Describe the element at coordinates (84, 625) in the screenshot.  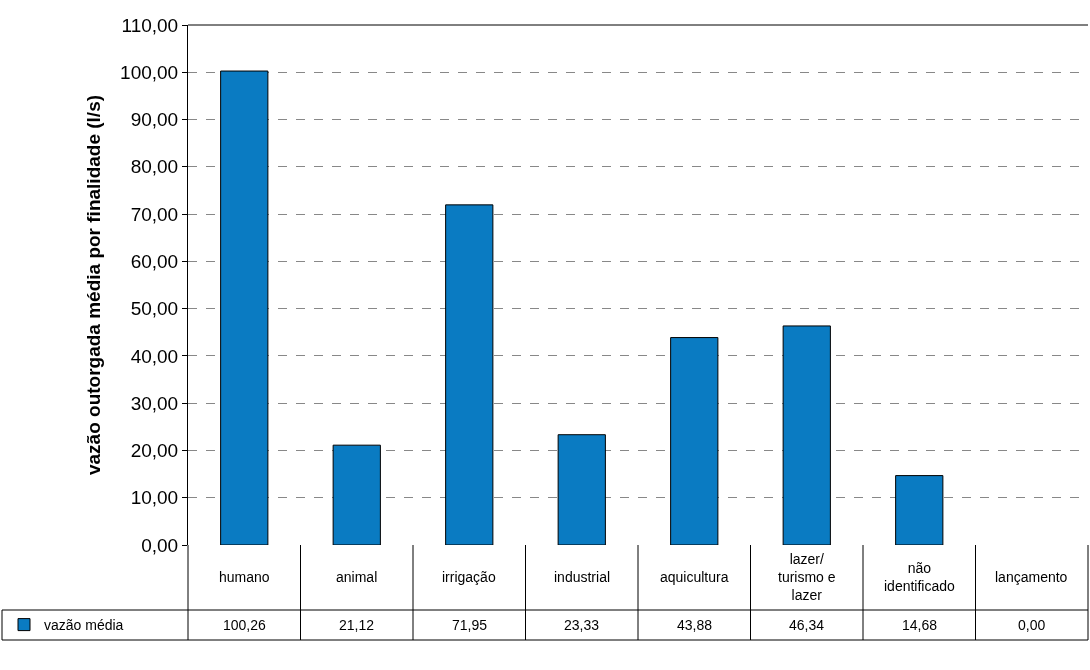
I see `legend-label: vazão média` at that location.